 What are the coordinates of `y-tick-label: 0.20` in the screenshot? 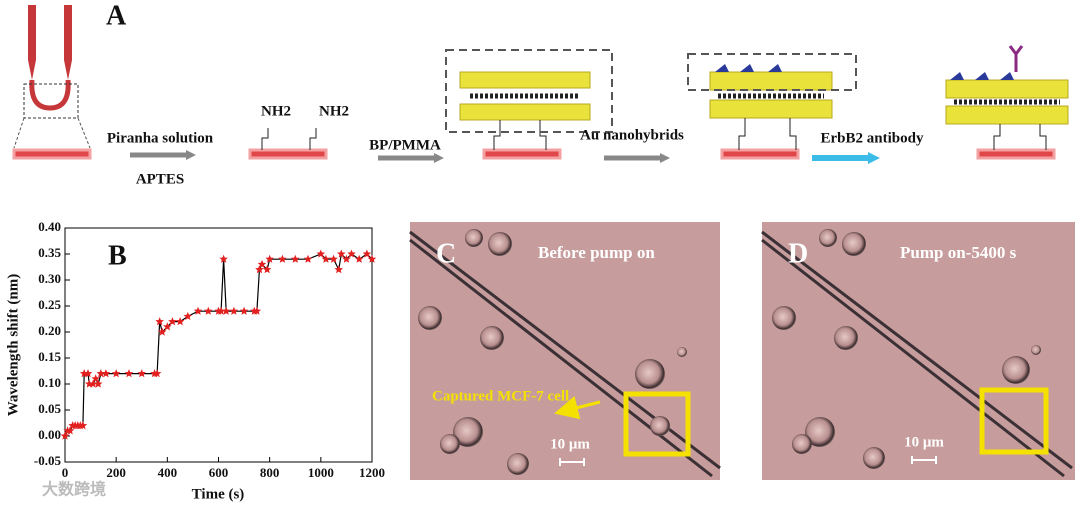 It's located at (49, 330).